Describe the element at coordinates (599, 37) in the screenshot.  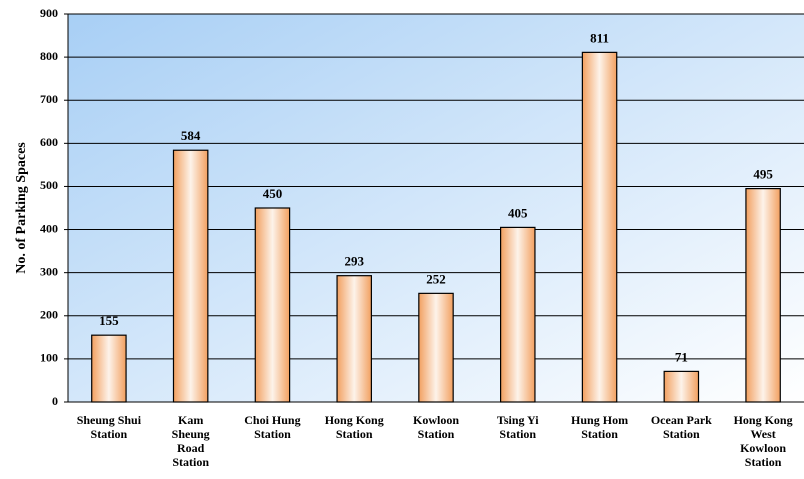
I see `data-label: 811` at that location.